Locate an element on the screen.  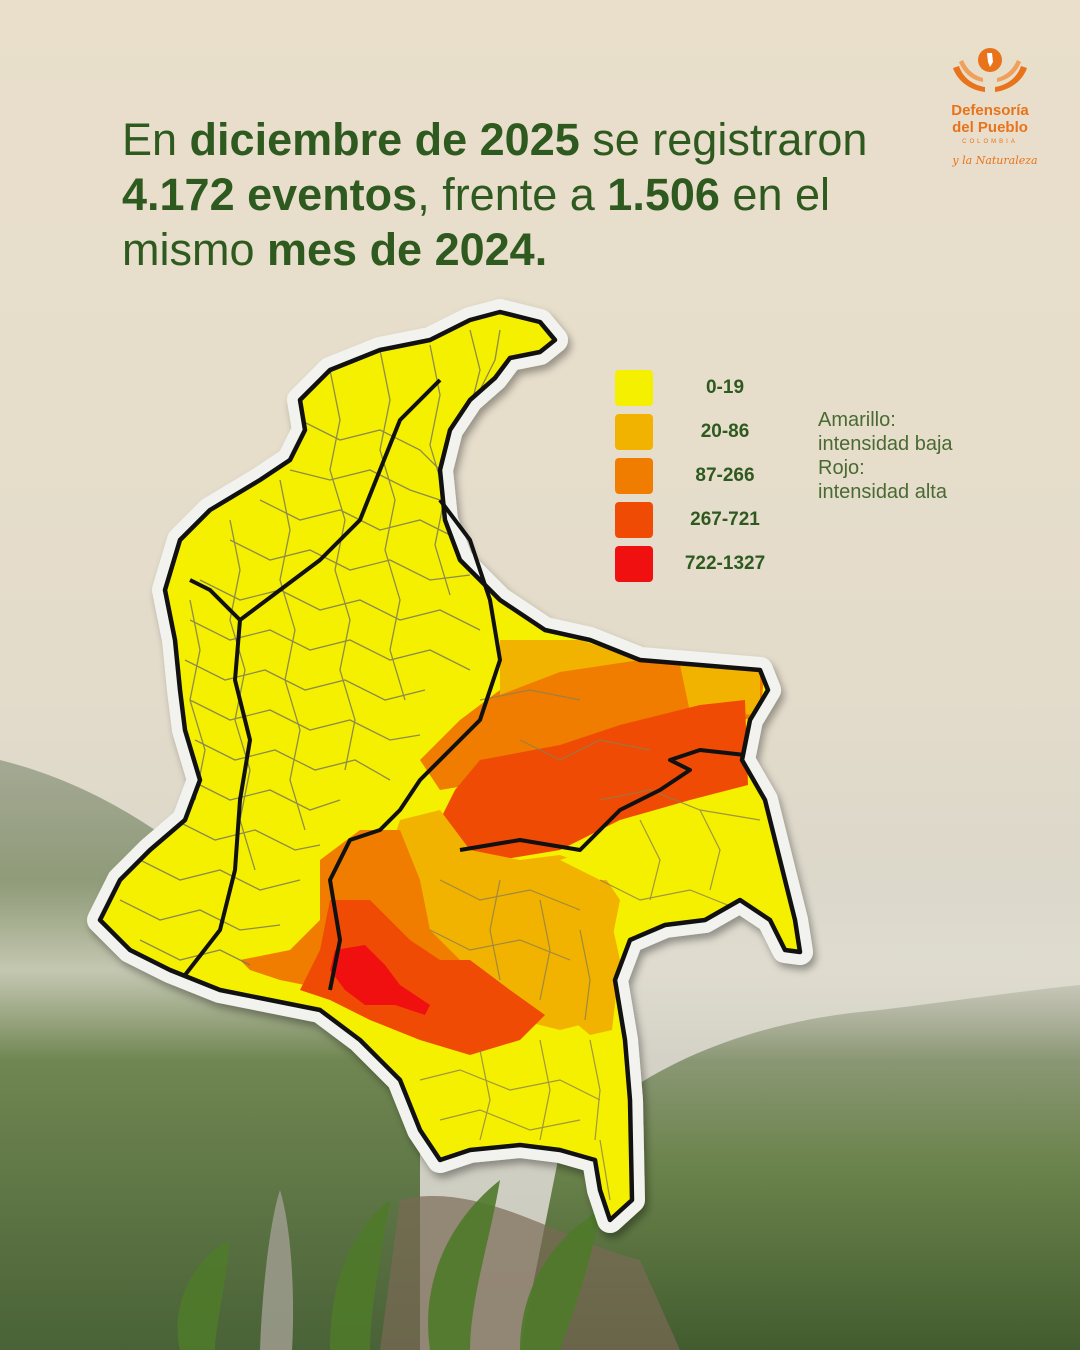
legend-label: 20-86 is located at coordinates (725, 431).